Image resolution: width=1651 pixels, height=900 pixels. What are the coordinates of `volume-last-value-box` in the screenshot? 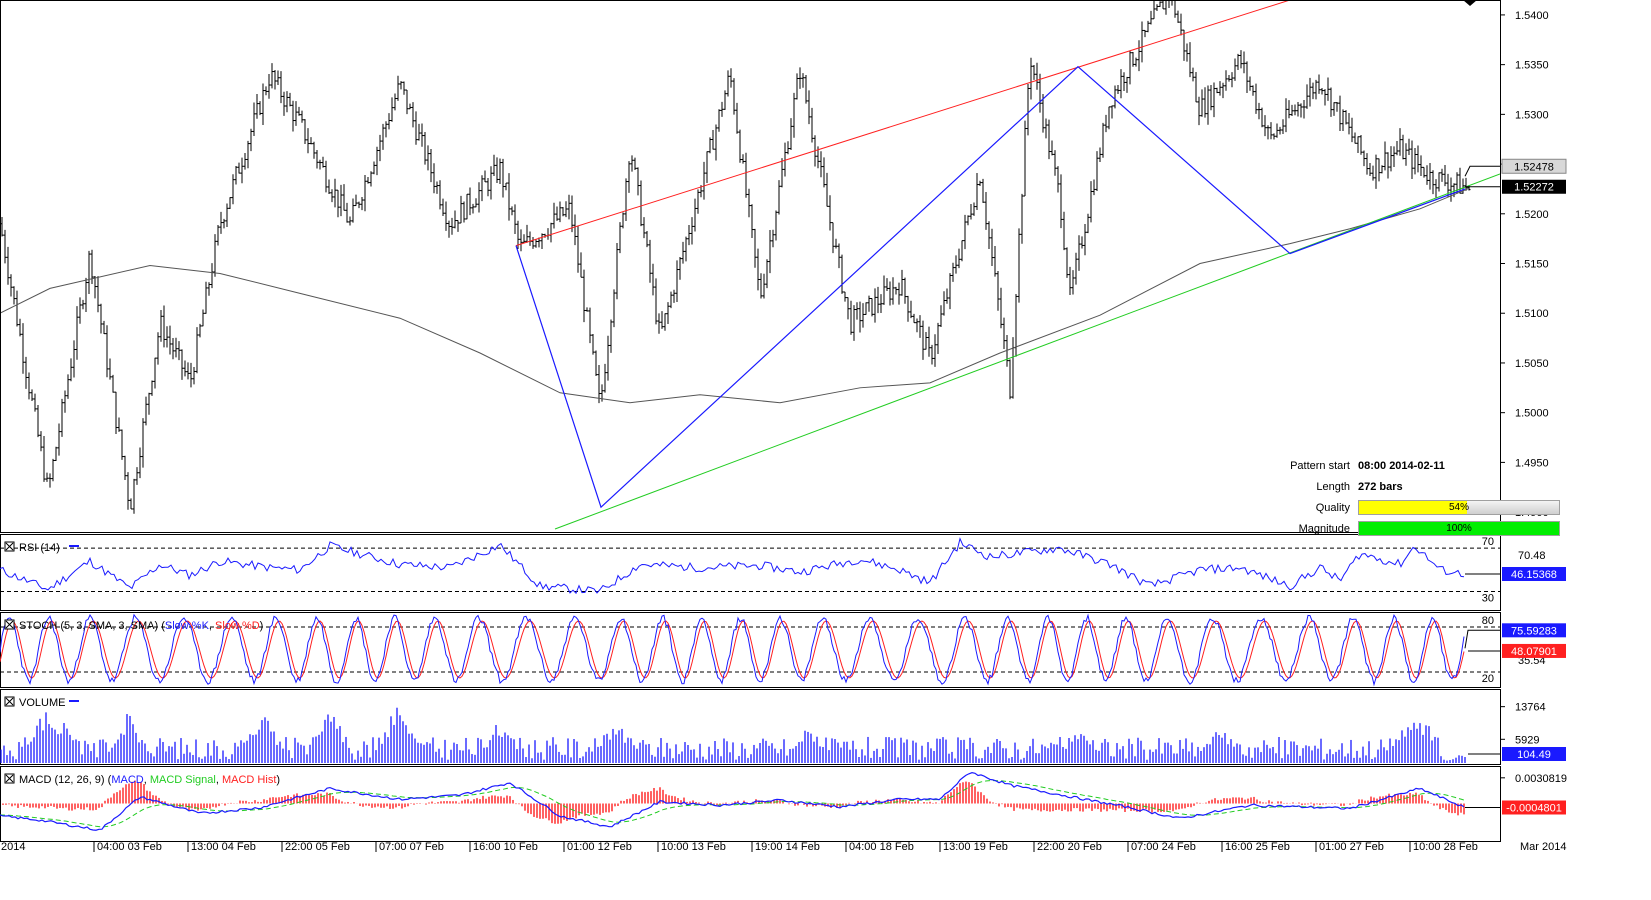 It's located at (1534, 754).